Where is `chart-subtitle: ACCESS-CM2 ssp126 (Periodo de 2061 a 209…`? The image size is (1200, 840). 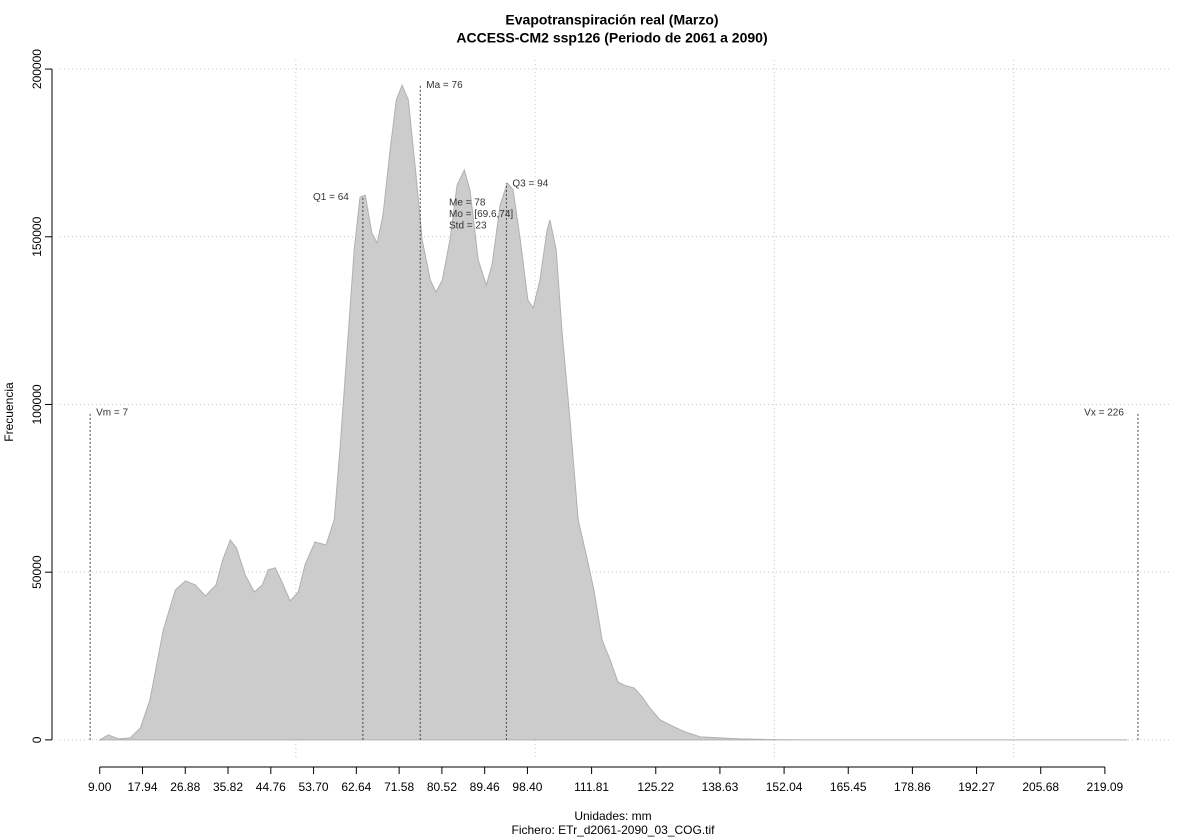 chart-subtitle: ACCESS-CM2 ssp126 (Periodo de 2061 a 209… is located at coordinates (611, 38).